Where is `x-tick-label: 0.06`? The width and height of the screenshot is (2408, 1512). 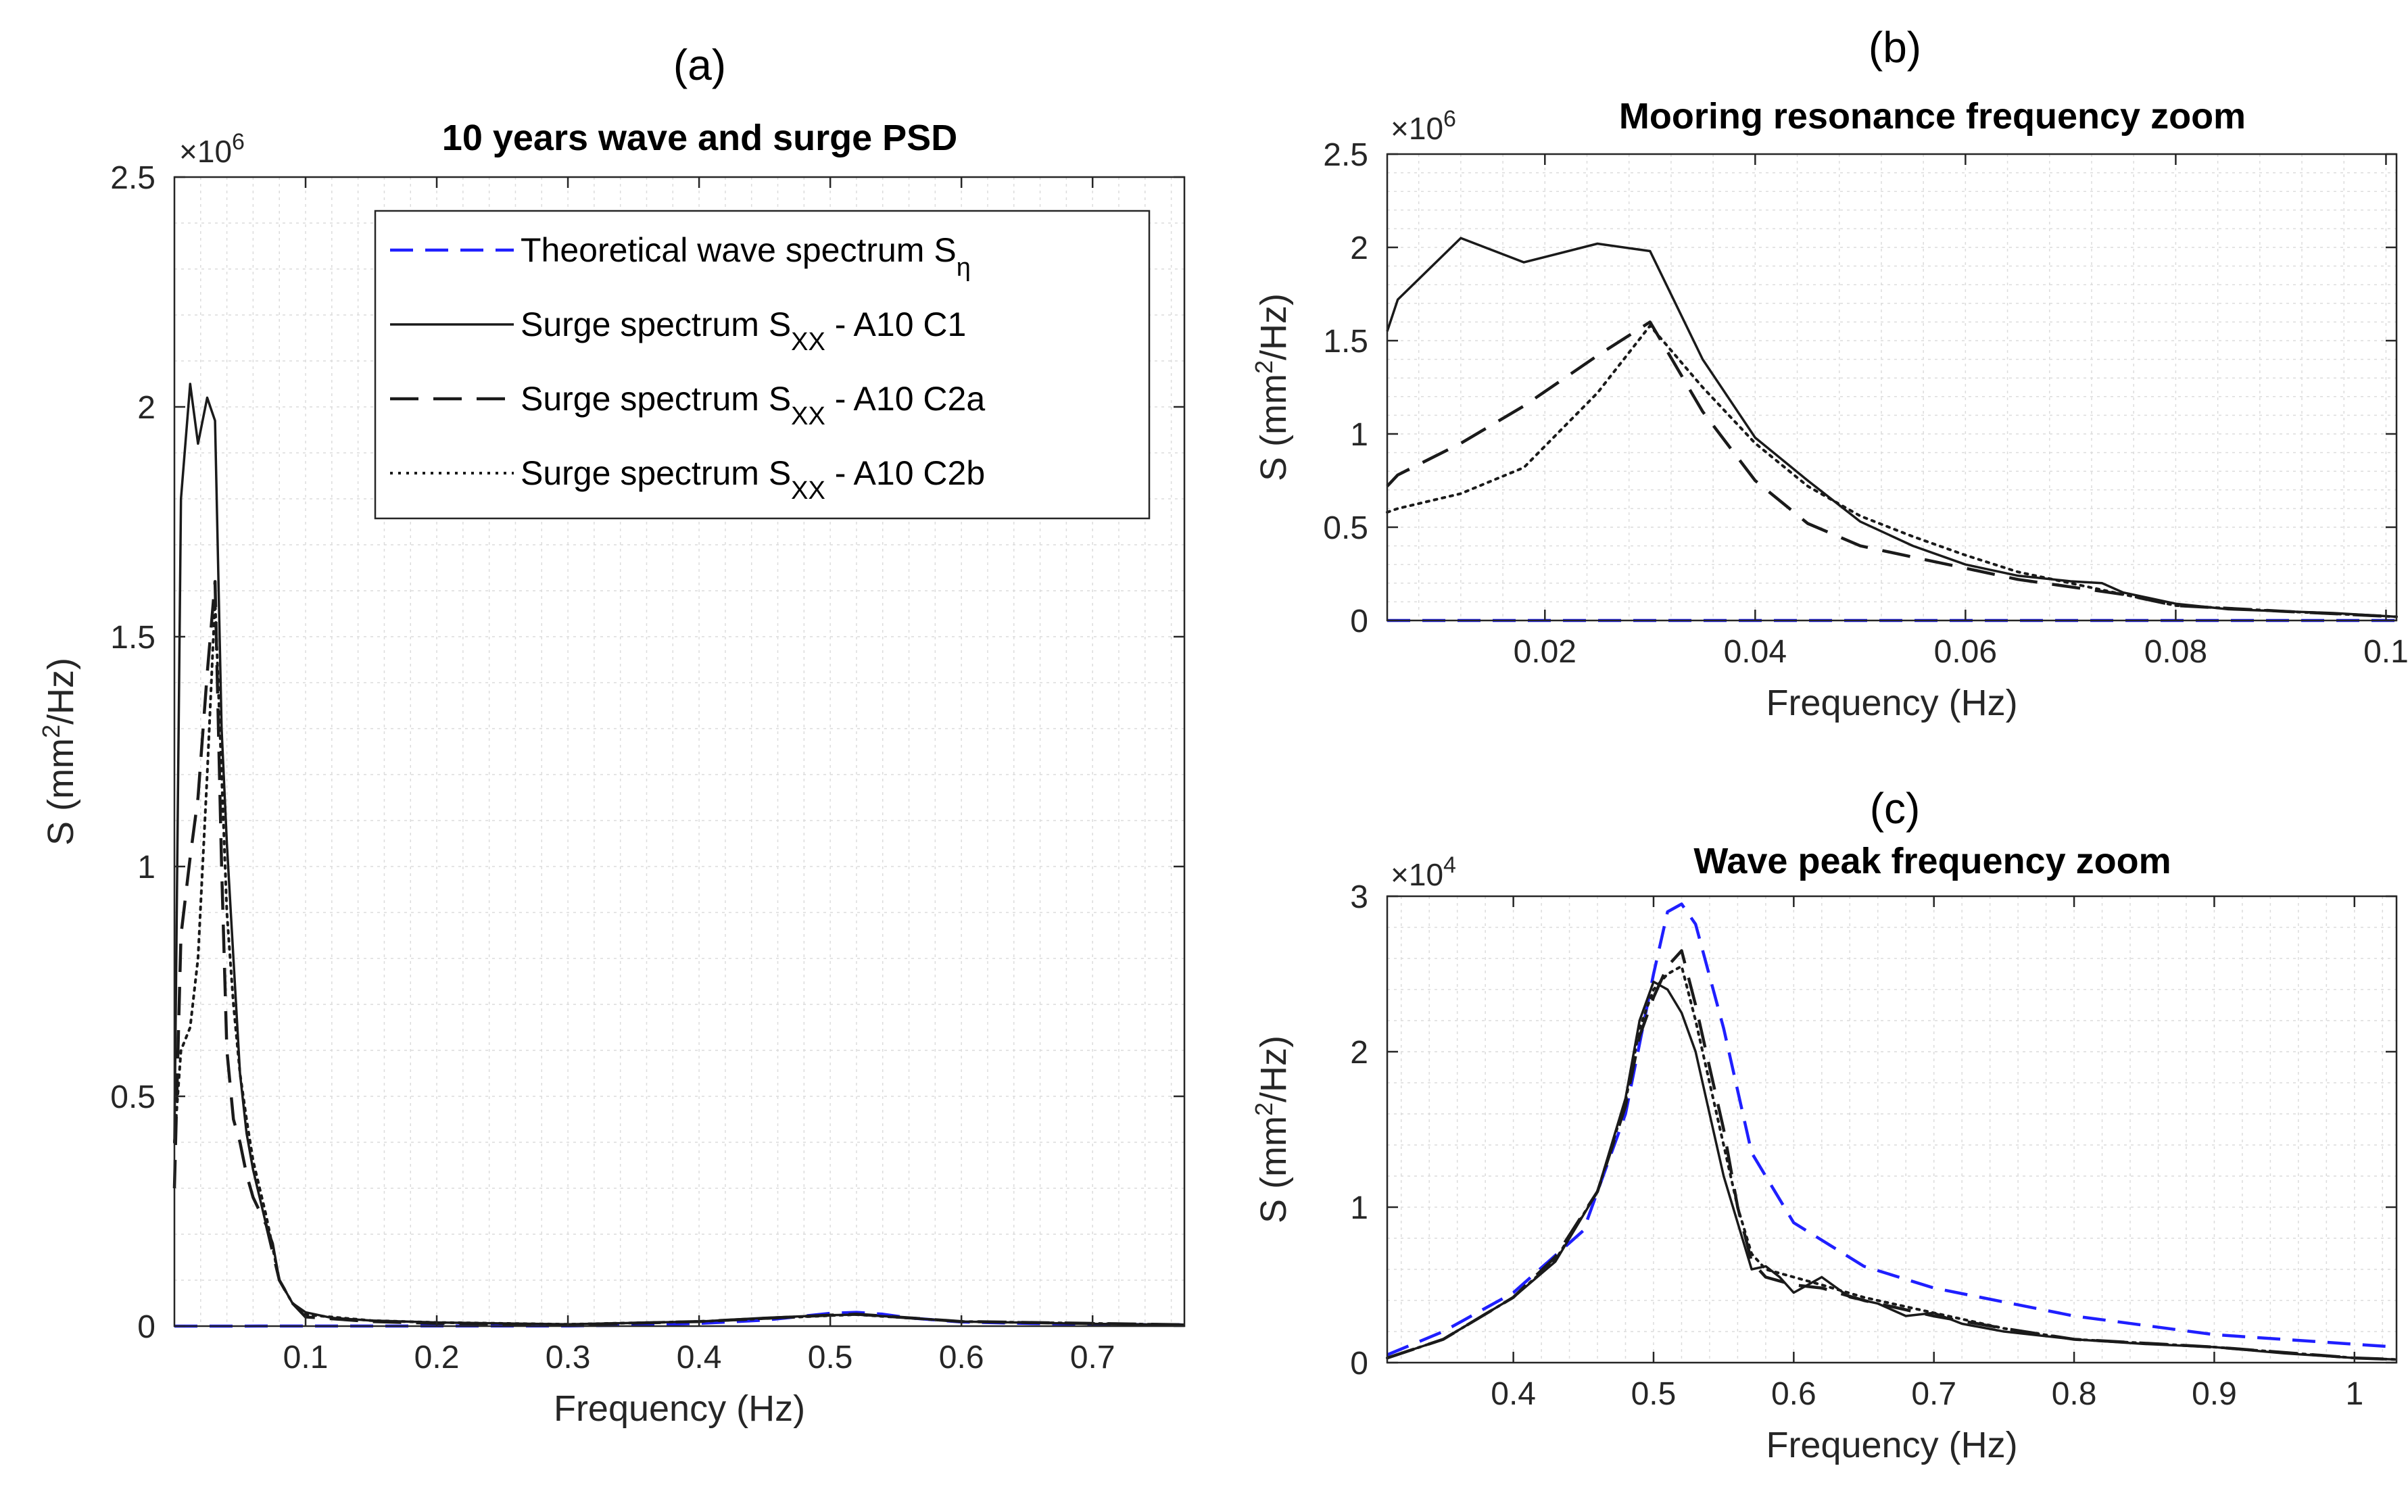 x-tick-label: 0.06 is located at coordinates (1965, 652).